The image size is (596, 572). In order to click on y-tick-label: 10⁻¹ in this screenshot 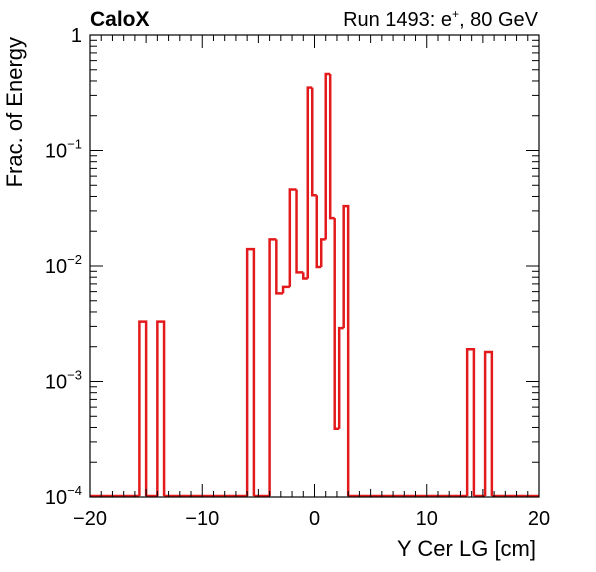, I will do `click(63, 150)`.